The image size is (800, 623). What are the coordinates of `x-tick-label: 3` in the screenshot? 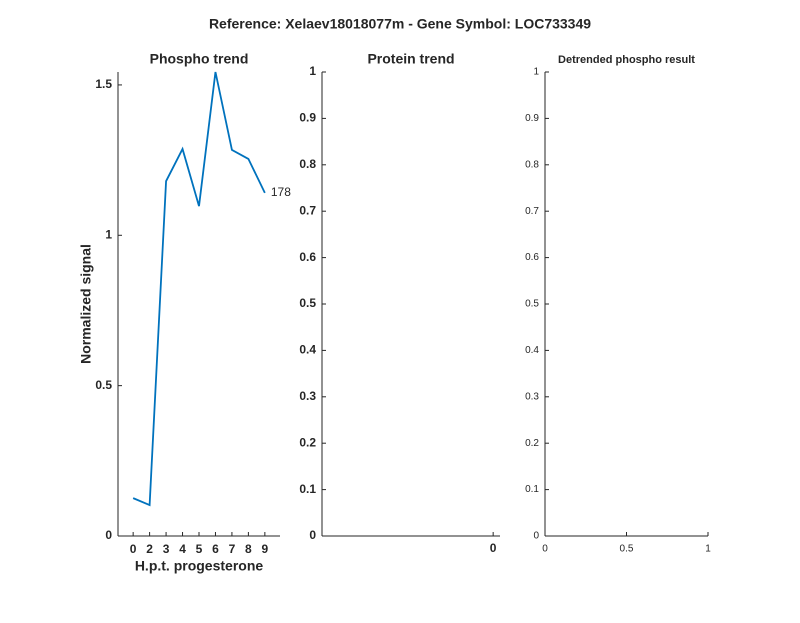 It's located at (166, 549).